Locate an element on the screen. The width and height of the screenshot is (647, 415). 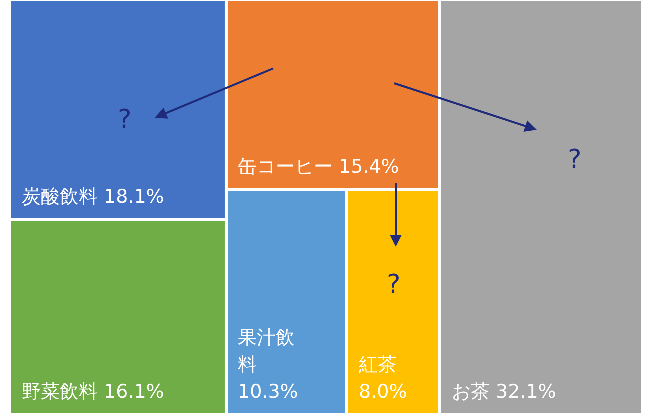
data-label: 16.1% is located at coordinates (134, 392).